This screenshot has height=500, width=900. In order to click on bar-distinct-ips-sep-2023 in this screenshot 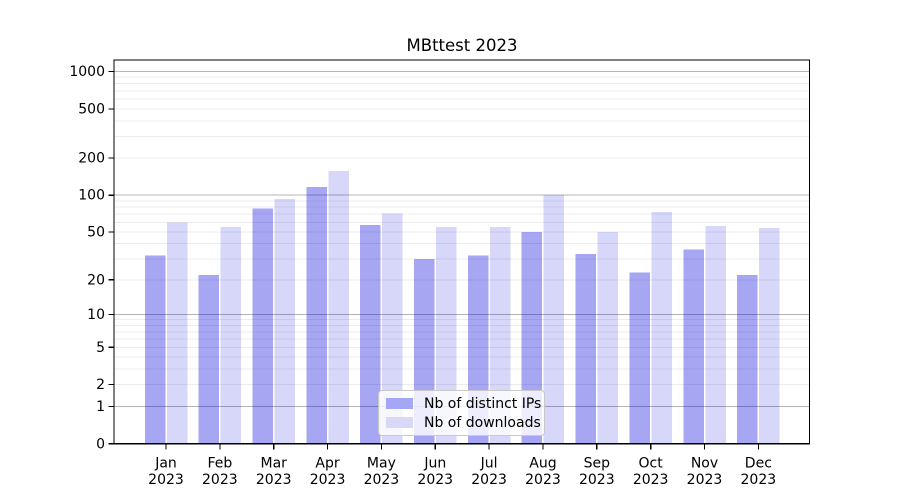, I will do `click(586, 348)`.